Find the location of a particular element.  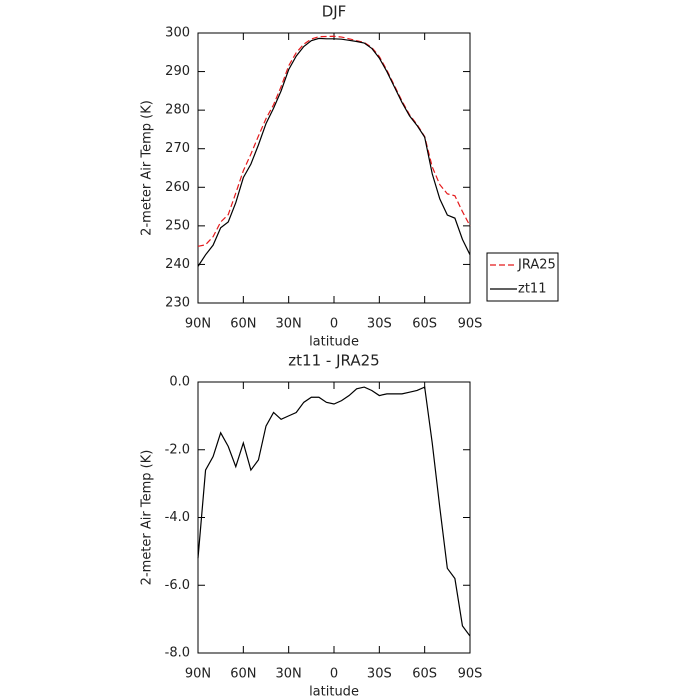

y-tick-label: -8.0 is located at coordinates (177, 653).